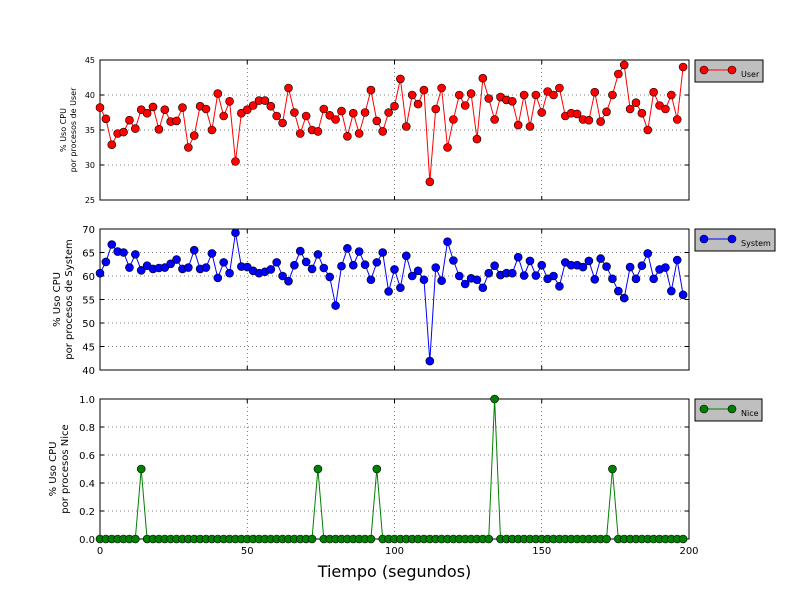 This screenshot has height=600, width=800. What do you see at coordinates (688, 551) in the screenshot?
I see `x-tick-label: 200` at bounding box center [688, 551].